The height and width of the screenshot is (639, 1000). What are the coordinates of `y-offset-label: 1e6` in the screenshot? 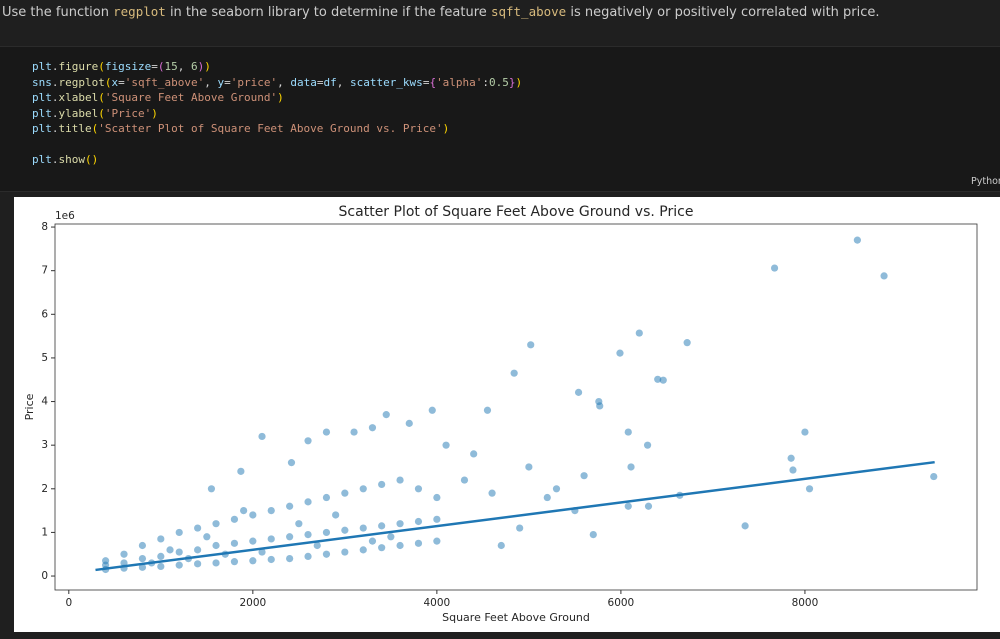 It's located at (65, 216).